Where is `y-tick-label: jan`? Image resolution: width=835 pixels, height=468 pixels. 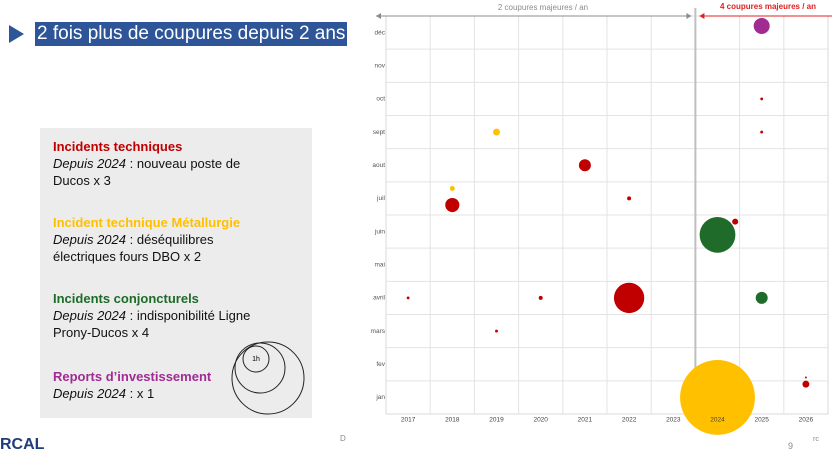 y-tick-label: jan is located at coordinates (380, 397).